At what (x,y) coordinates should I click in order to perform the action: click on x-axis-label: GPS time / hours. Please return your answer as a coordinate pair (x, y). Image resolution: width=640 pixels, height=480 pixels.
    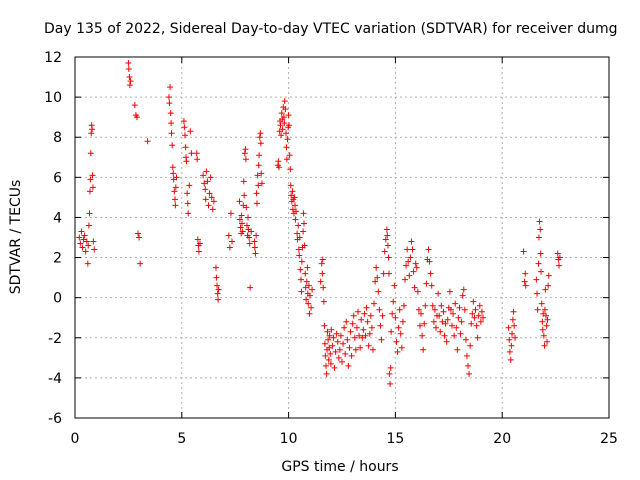
    Looking at the image, I should click on (339, 467).